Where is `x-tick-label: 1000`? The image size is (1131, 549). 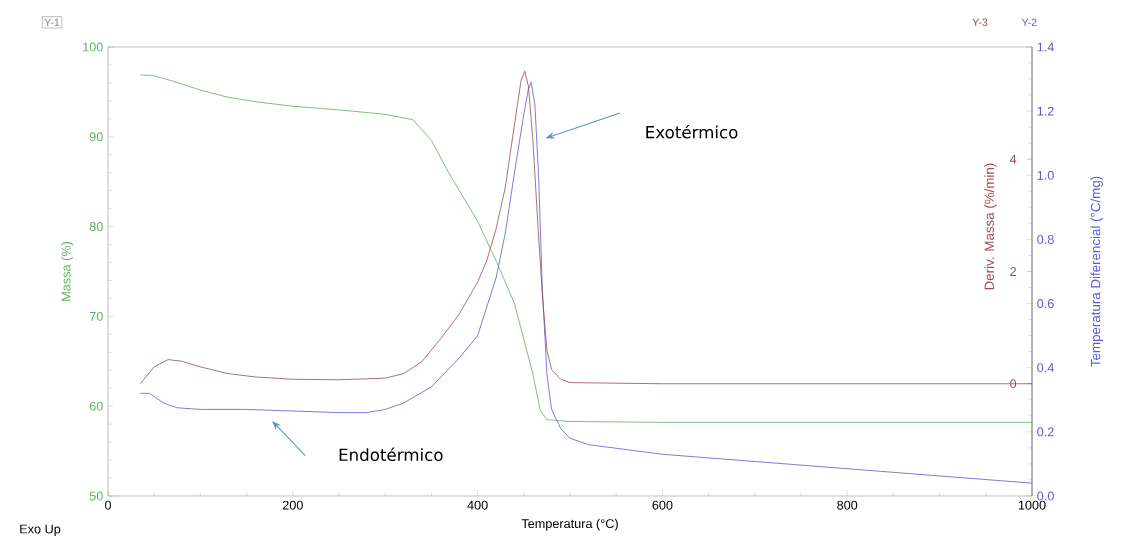
x-tick-label: 1000 is located at coordinates (1032, 505).